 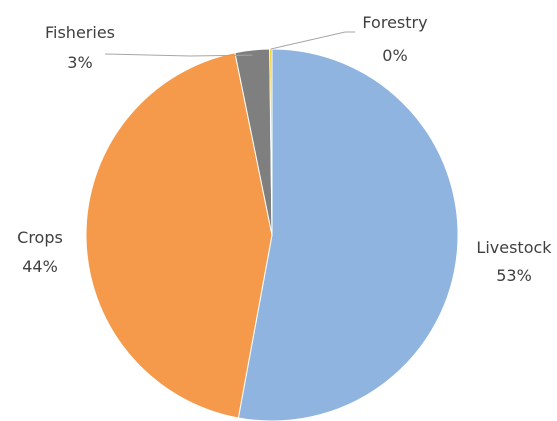 What do you see at coordinates (514, 247) in the screenshot?
I see `slice-label-livestock-name: Livestock` at bounding box center [514, 247].